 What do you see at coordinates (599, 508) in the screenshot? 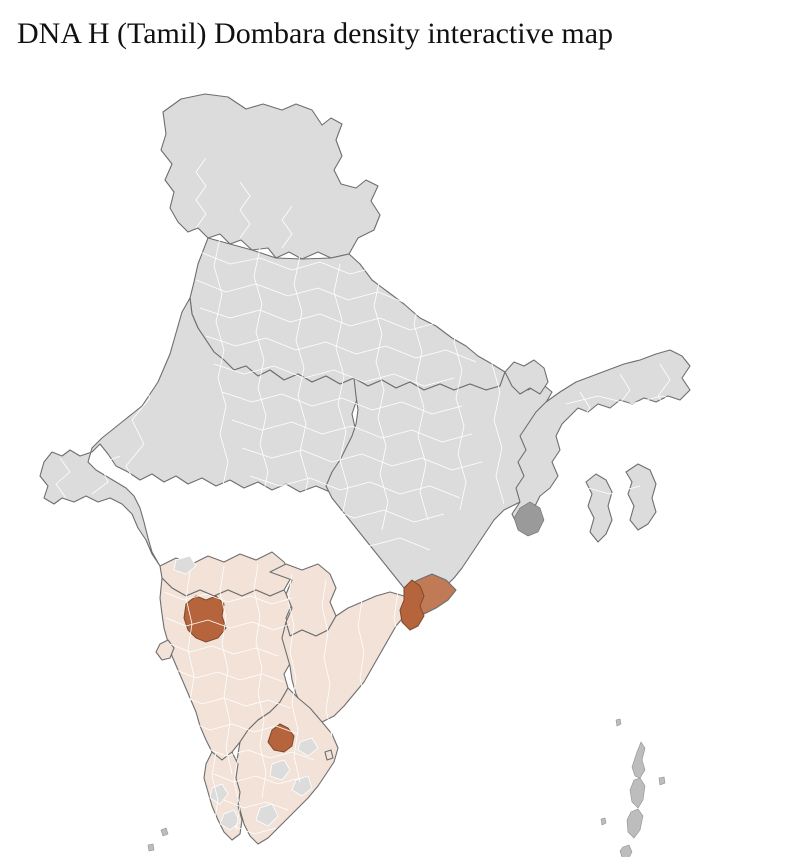
I see `state-tripura-mizoram` at bounding box center [599, 508].